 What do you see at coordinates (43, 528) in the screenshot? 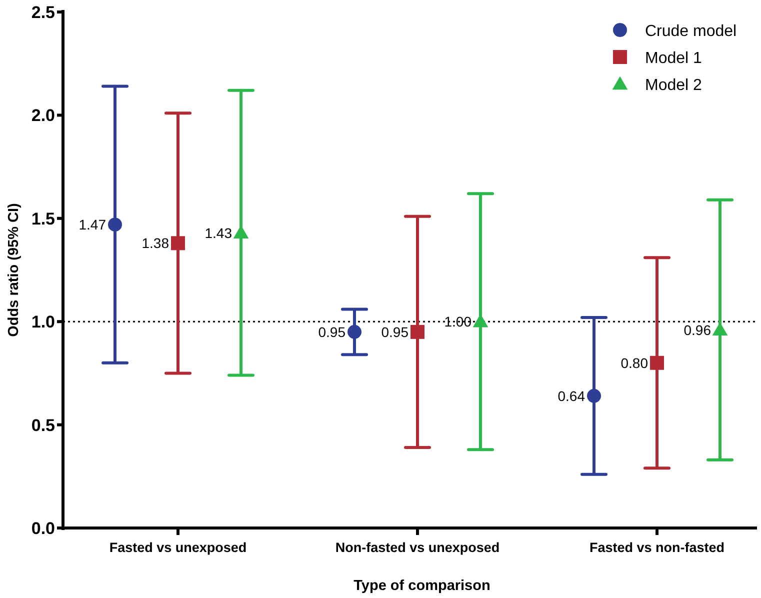
I see `y-tick-label: 0.0` at bounding box center [43, 528].